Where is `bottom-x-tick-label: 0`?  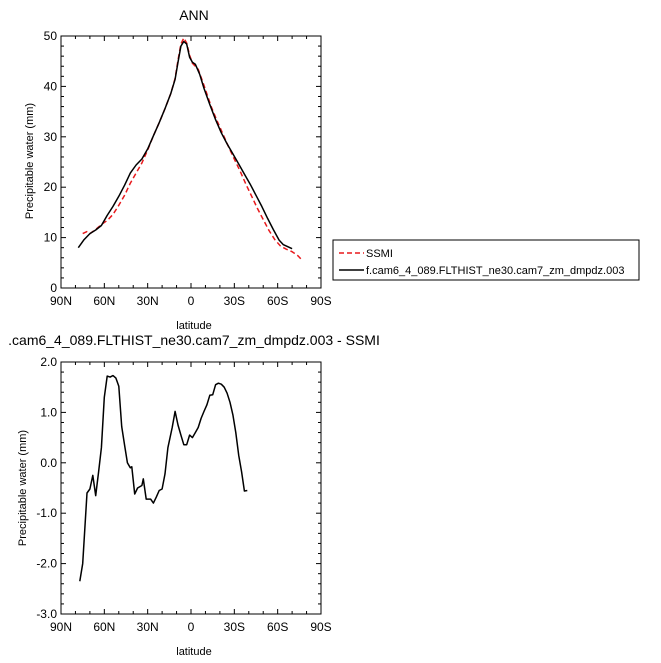
bottom-x-tick-label: 0 is located at coordinates (191, 627).